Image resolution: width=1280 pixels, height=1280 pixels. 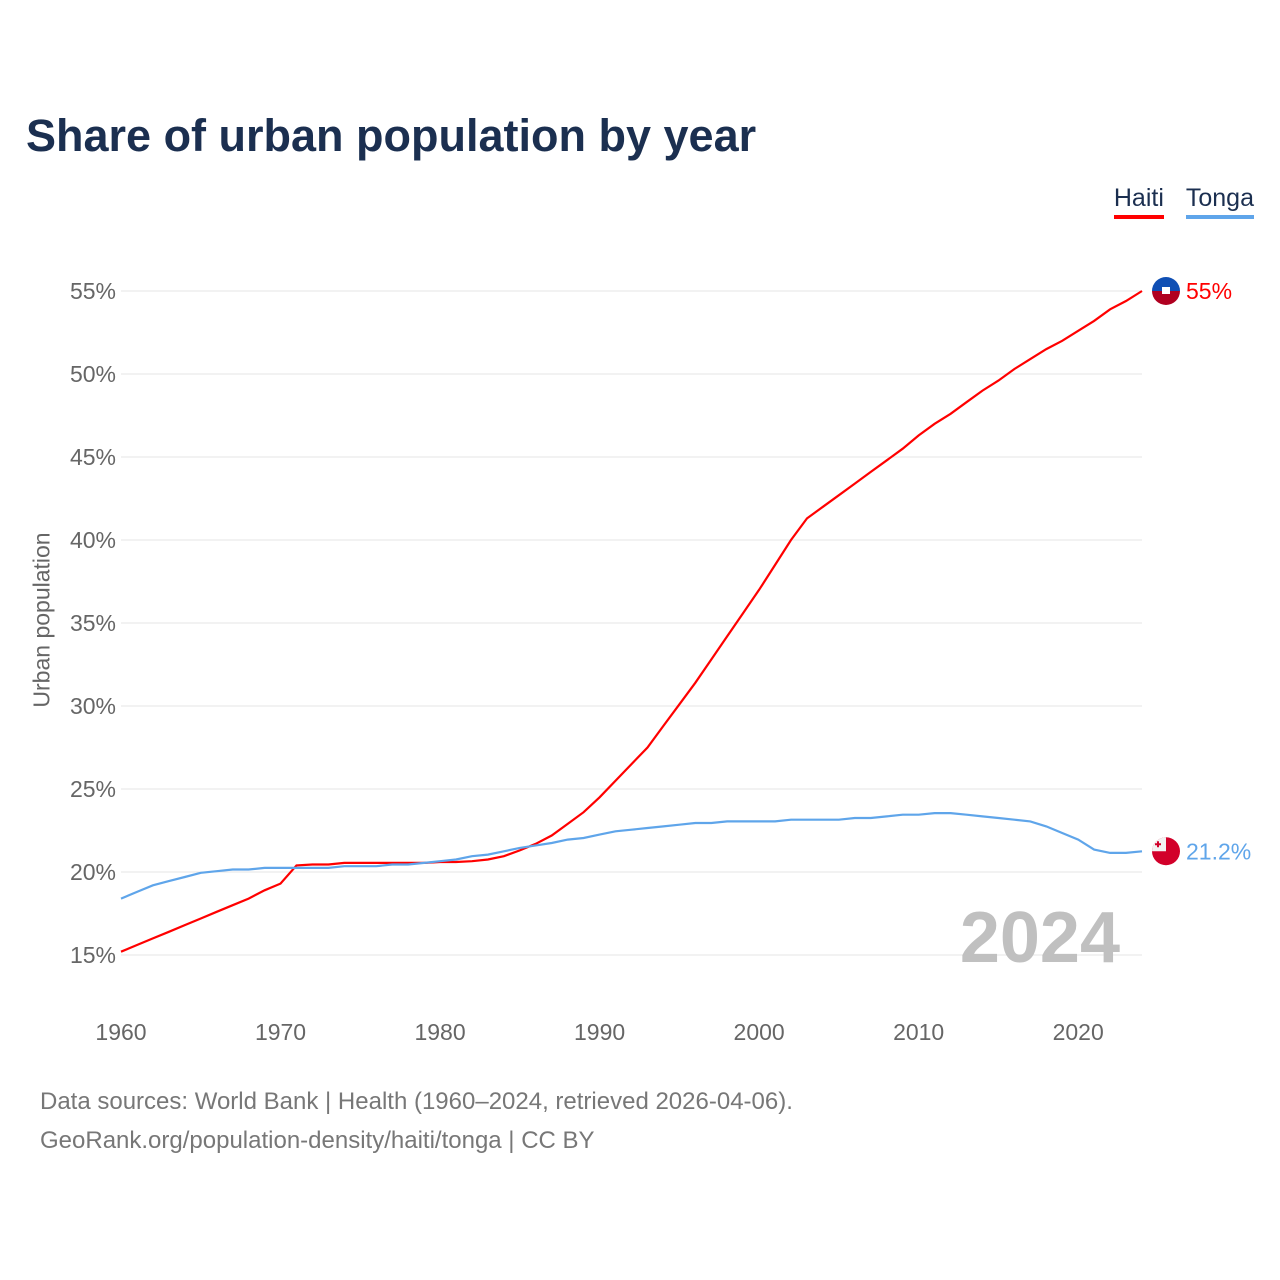 I want to click on x-tick-label: 2010, so click(x=918, y=1032).